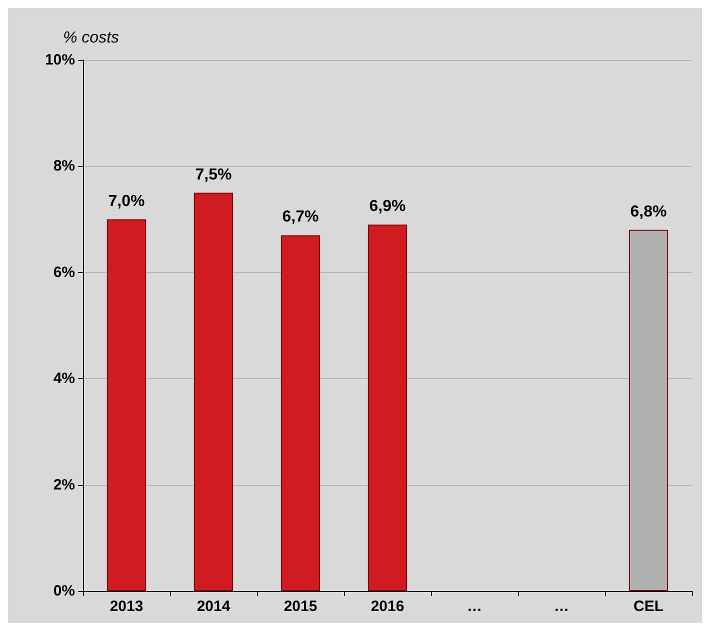 This screenshot has height=631, width=710. Describe the element at coordinates (301, 606) in the screenshot. I see `x-tick-label: 2015` at that location.